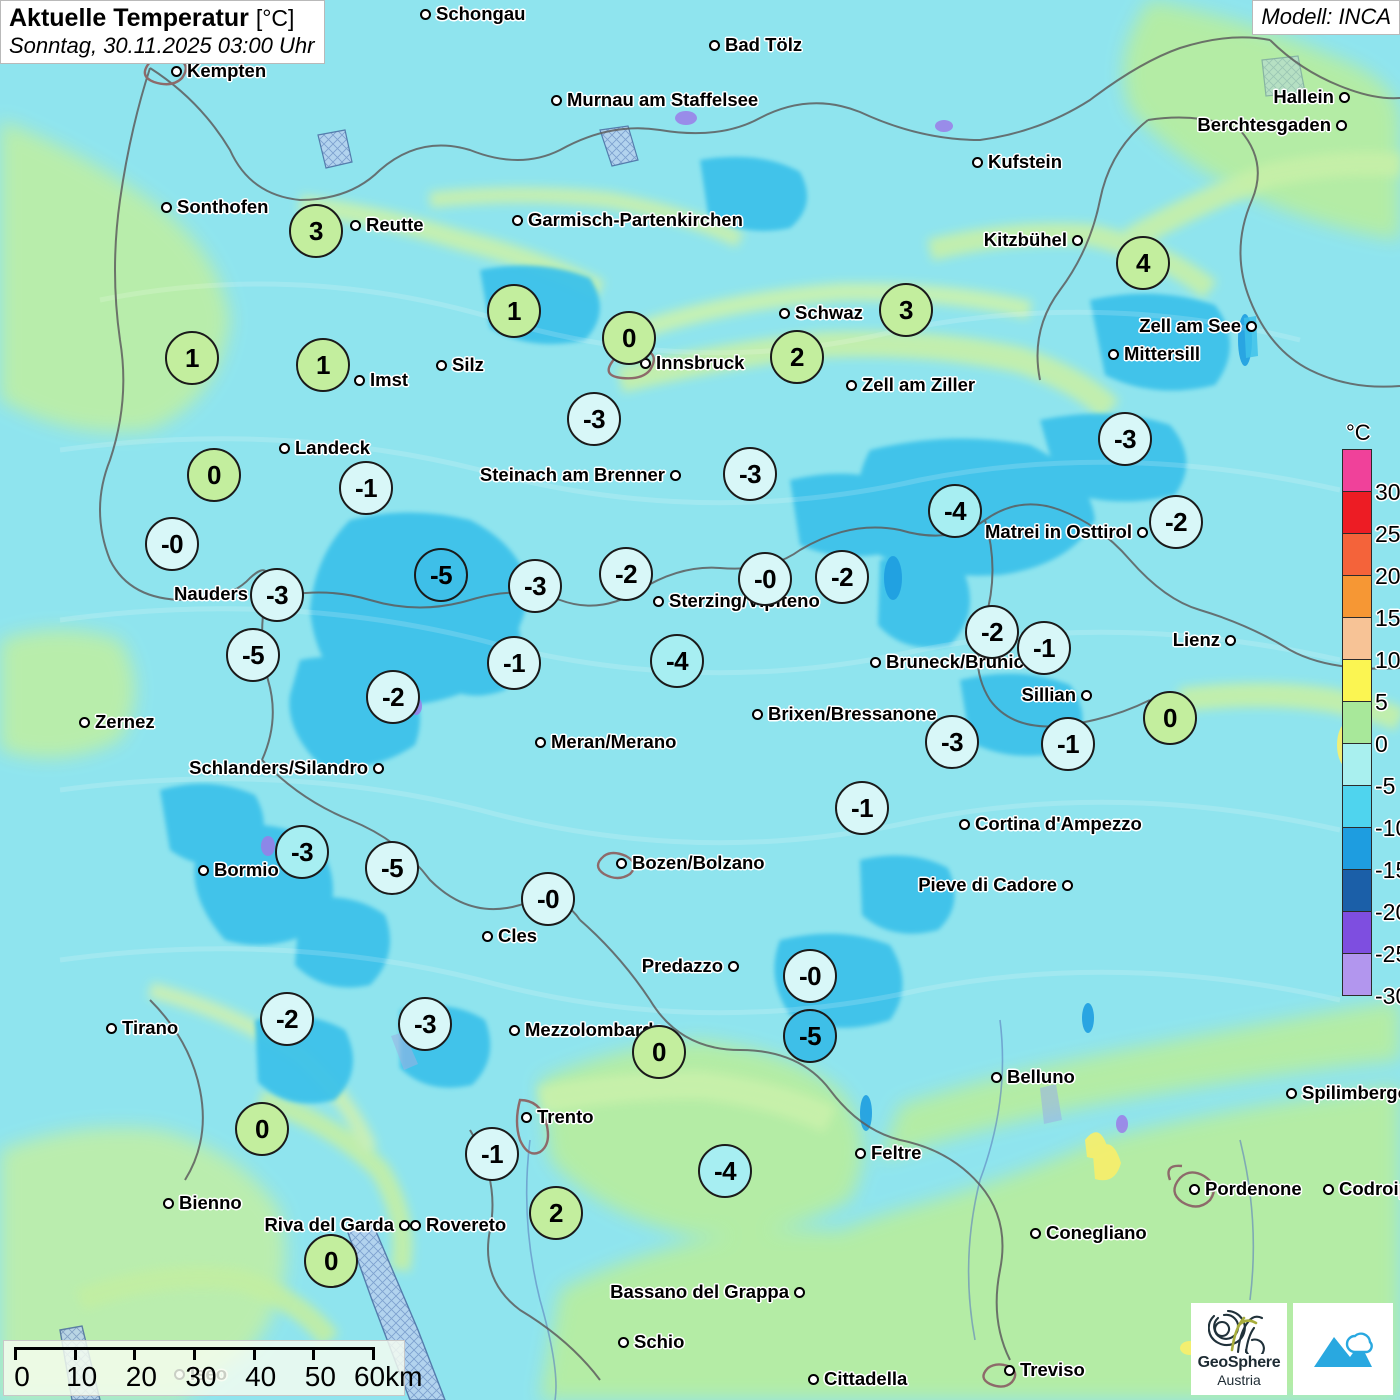  Describe the element at coordinates (246, 869) in the screenshot. I see `city-name: Bormio` at that location.